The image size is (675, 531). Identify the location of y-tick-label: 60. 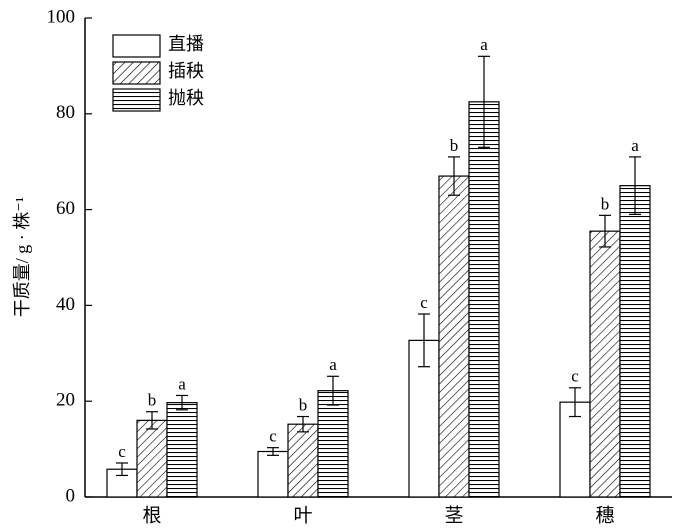
(65, 208).